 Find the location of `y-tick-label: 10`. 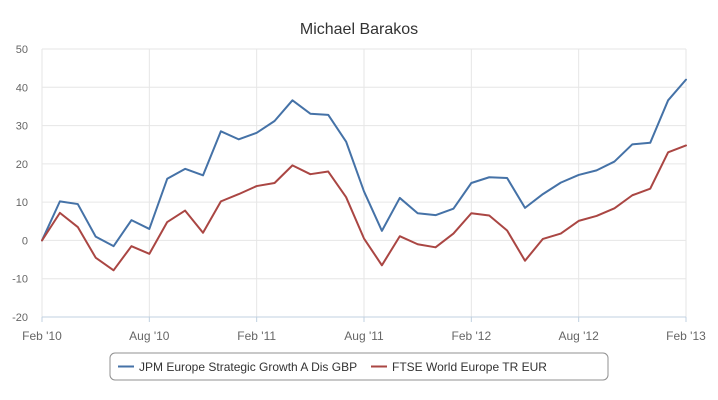

y-tick-label: 10 is located at coordinates (22, 203).